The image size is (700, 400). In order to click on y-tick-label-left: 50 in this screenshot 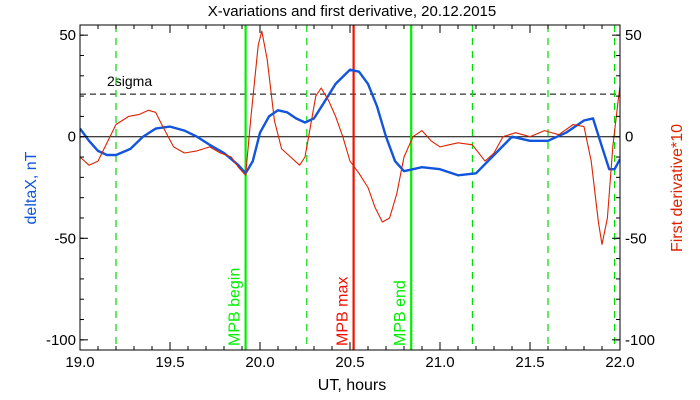, I will do `click(67, 35)`.